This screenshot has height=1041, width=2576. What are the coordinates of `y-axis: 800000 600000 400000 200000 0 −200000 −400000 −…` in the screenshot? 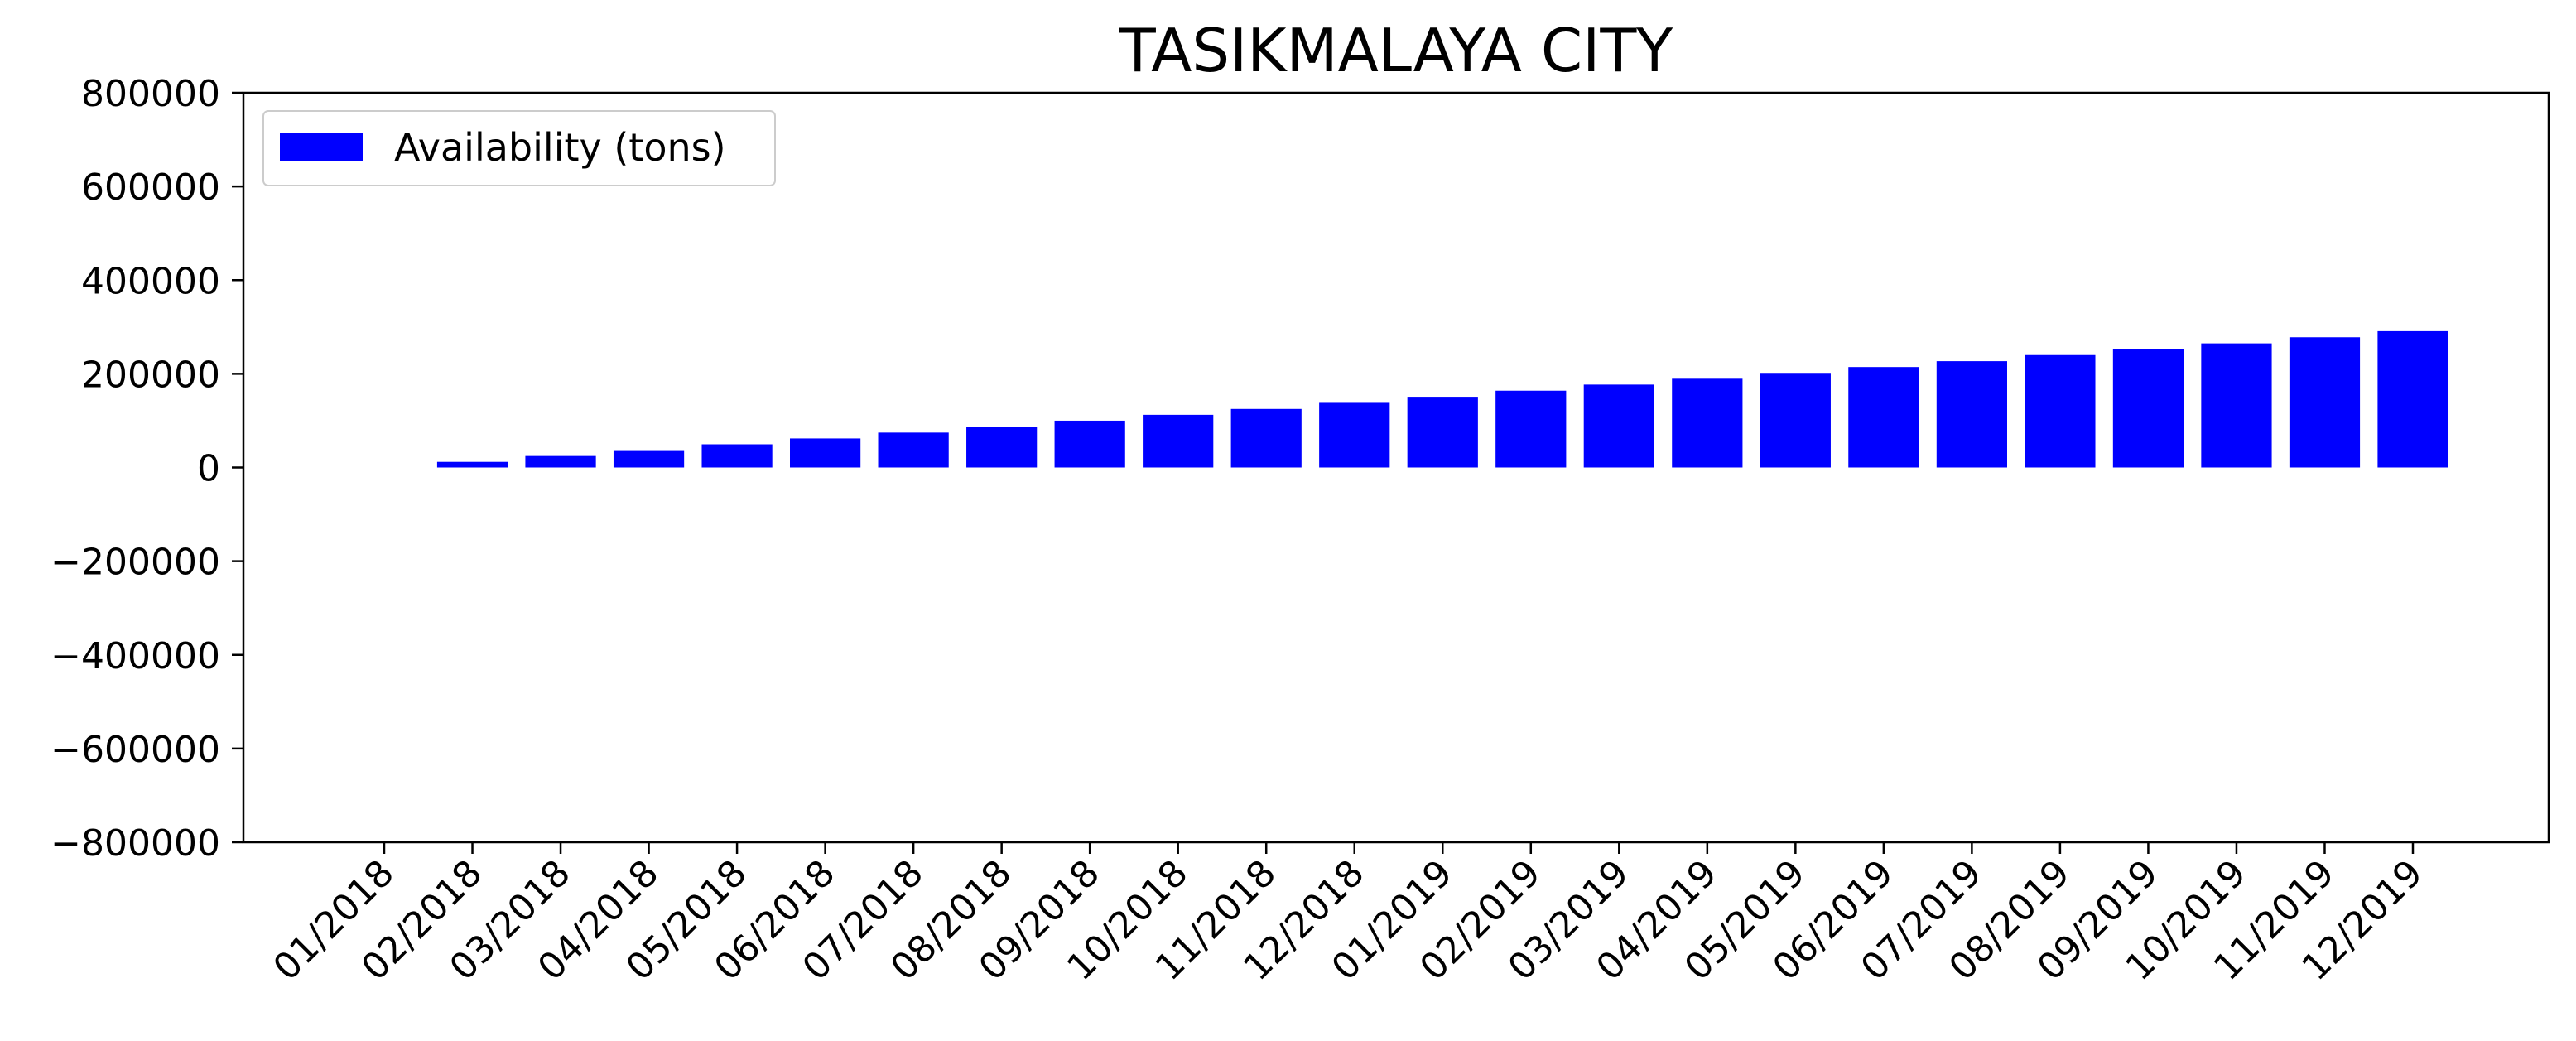 It's located at (147, 469).